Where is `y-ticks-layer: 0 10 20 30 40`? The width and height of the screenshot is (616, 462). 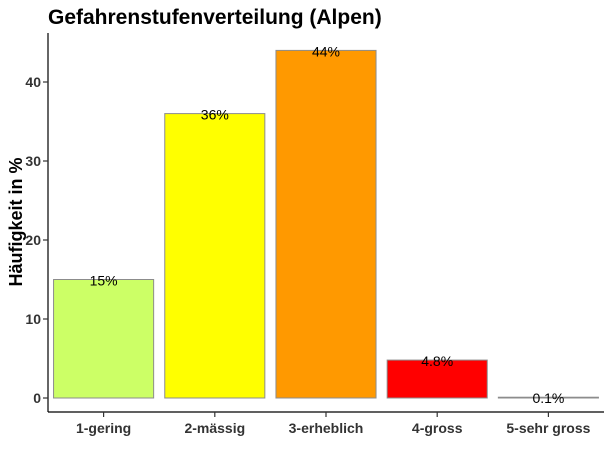 y-ticks-layer: 0 10 20 30 40 is located at coordinates (36, 240).